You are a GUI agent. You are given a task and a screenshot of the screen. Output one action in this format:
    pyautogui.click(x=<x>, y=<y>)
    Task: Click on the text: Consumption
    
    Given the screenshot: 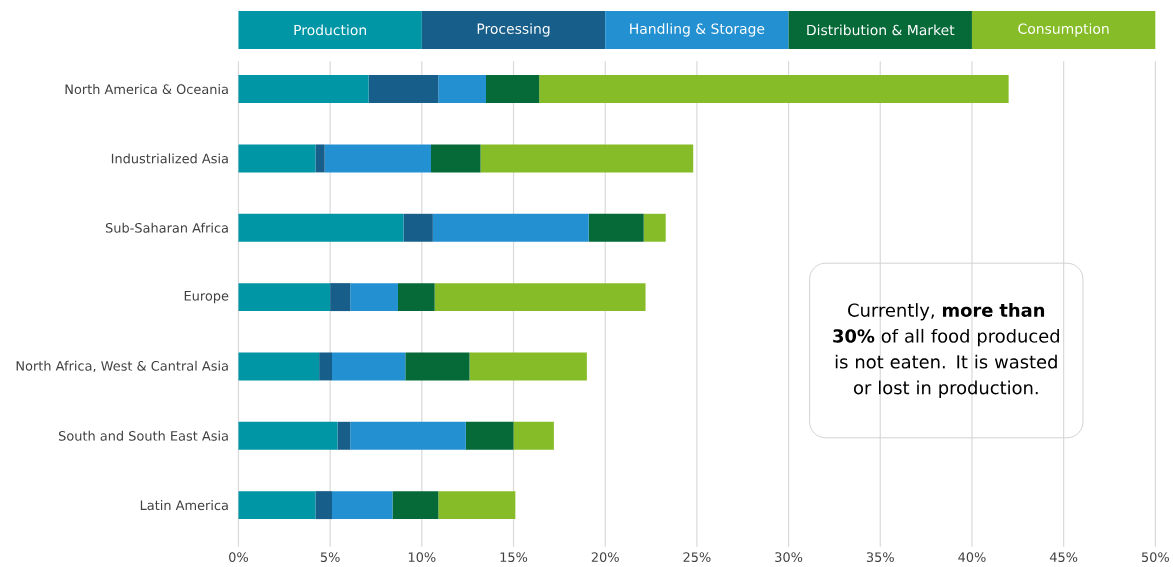 What is the action you would take?
    pyautogui.click(x=1063, y=30)
    